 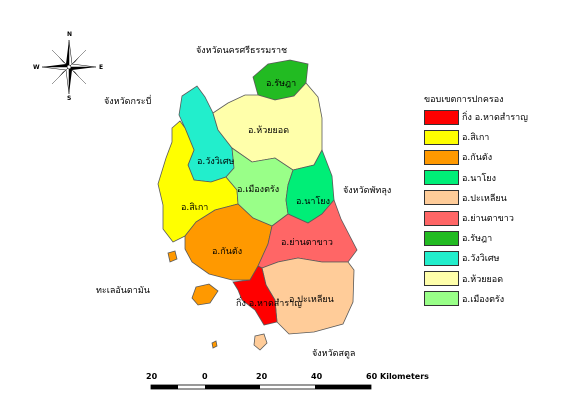 What do you see at coordinates (477, 158) in the screenshot?
I see `legend-label: อ.กันตัง` at bounding box center [477, 158].